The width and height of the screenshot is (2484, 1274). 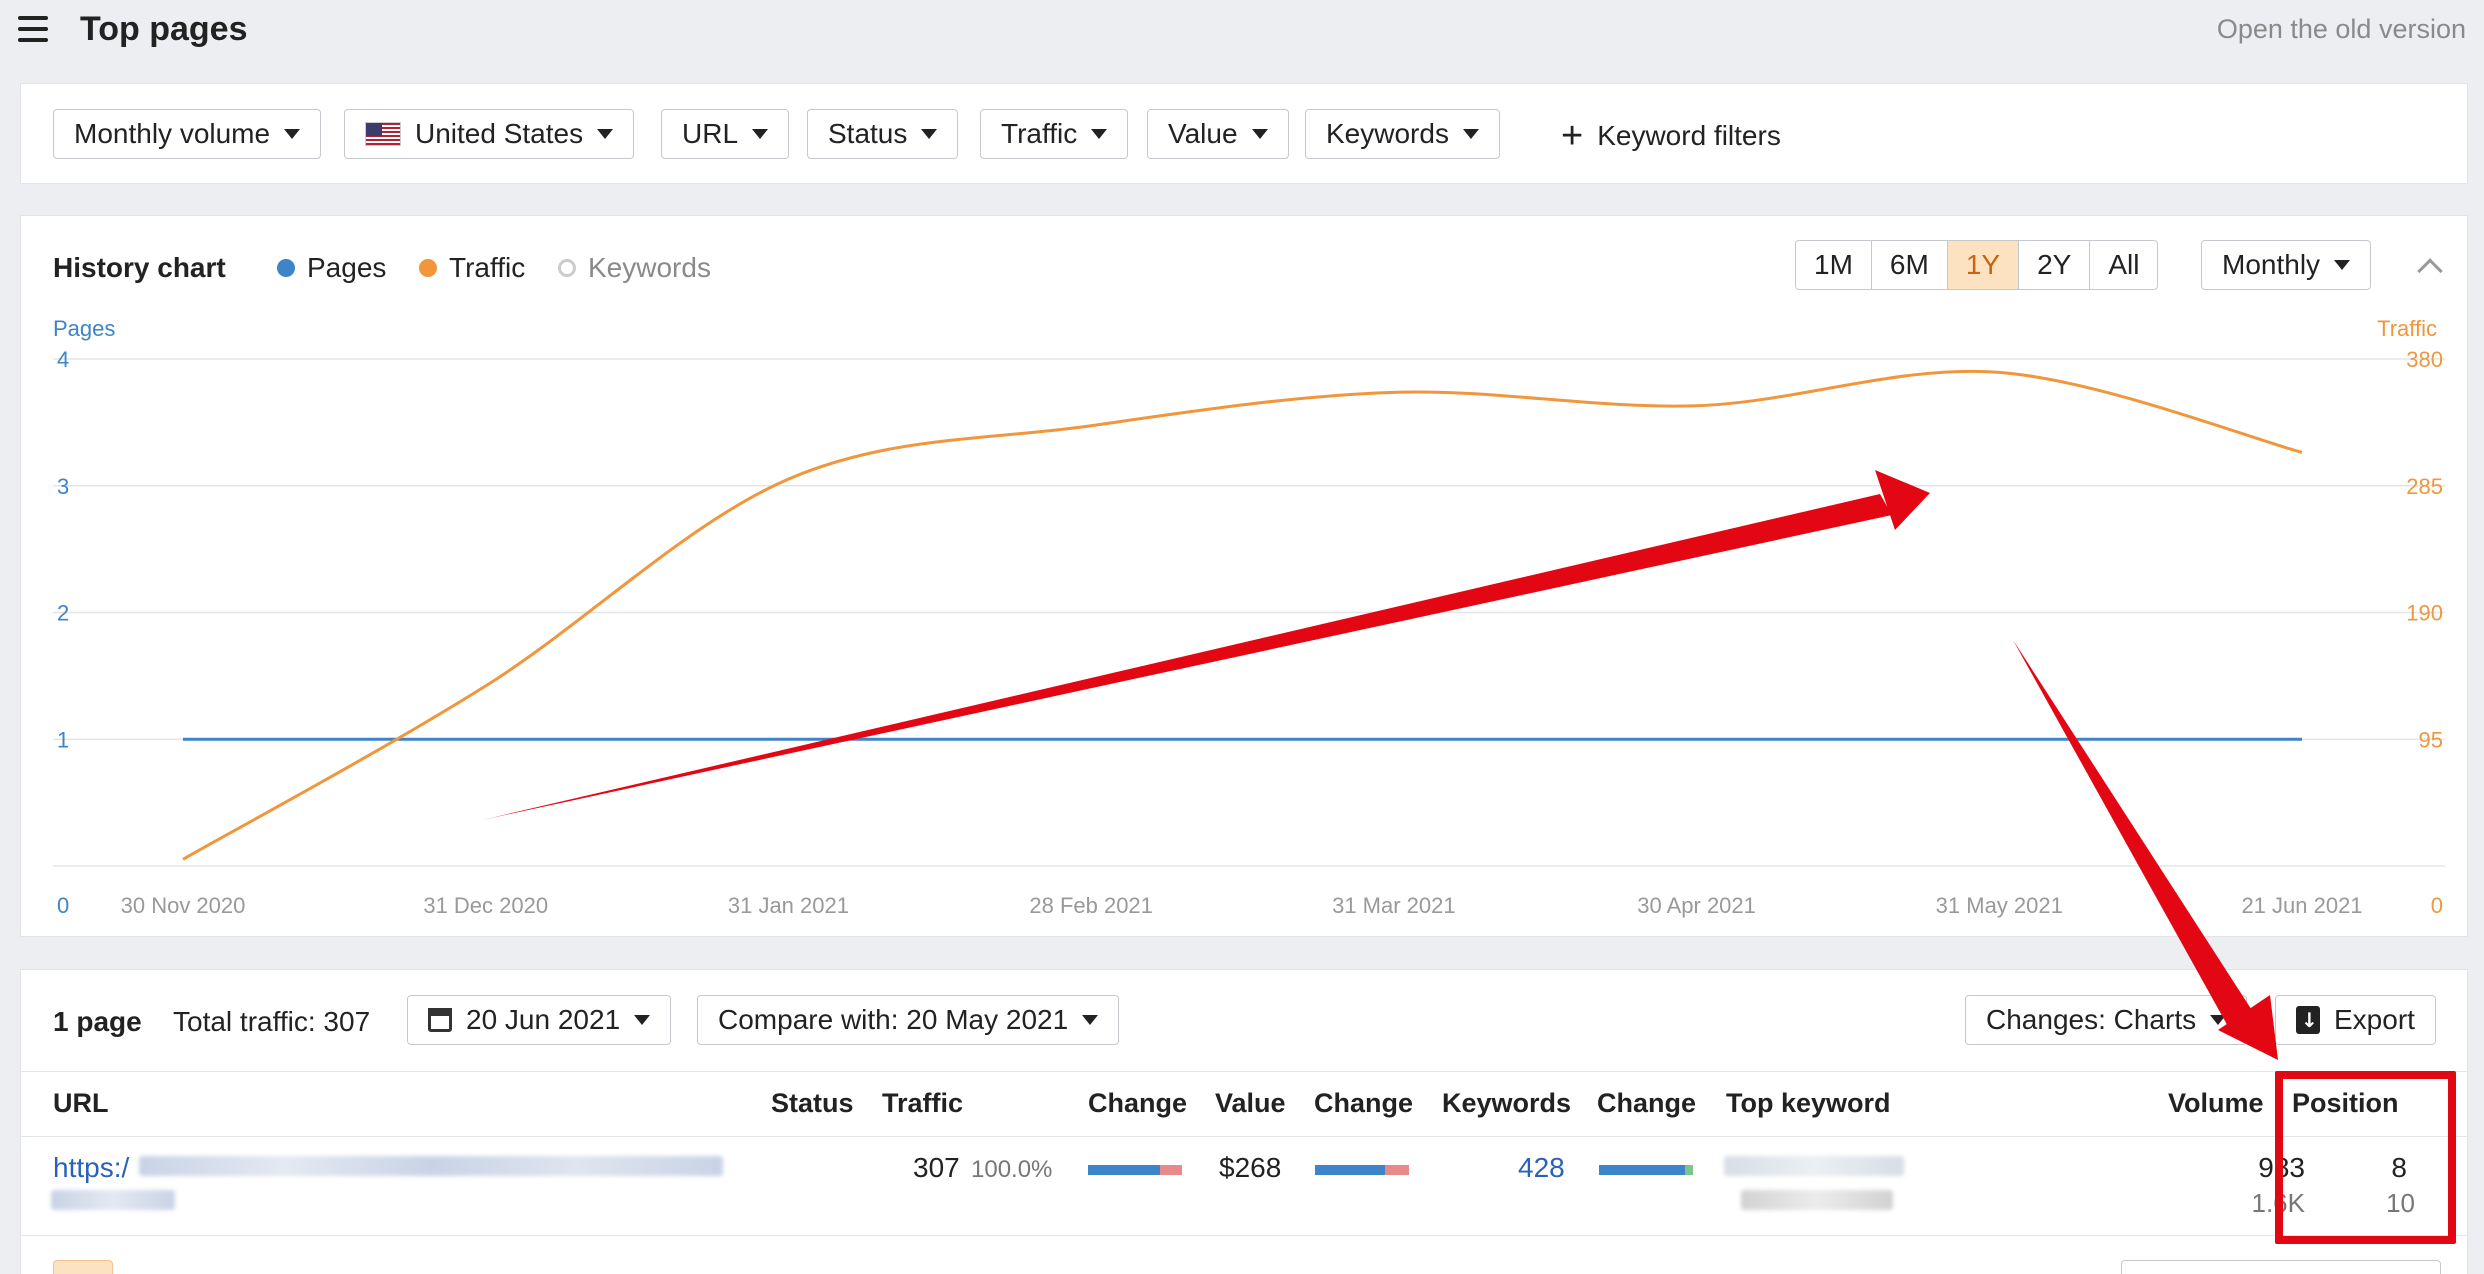 What do you see at coordinates (347, 267) in the screenshot?
I see `legend-pages-label: Pages` at bounding box center [347, 267].